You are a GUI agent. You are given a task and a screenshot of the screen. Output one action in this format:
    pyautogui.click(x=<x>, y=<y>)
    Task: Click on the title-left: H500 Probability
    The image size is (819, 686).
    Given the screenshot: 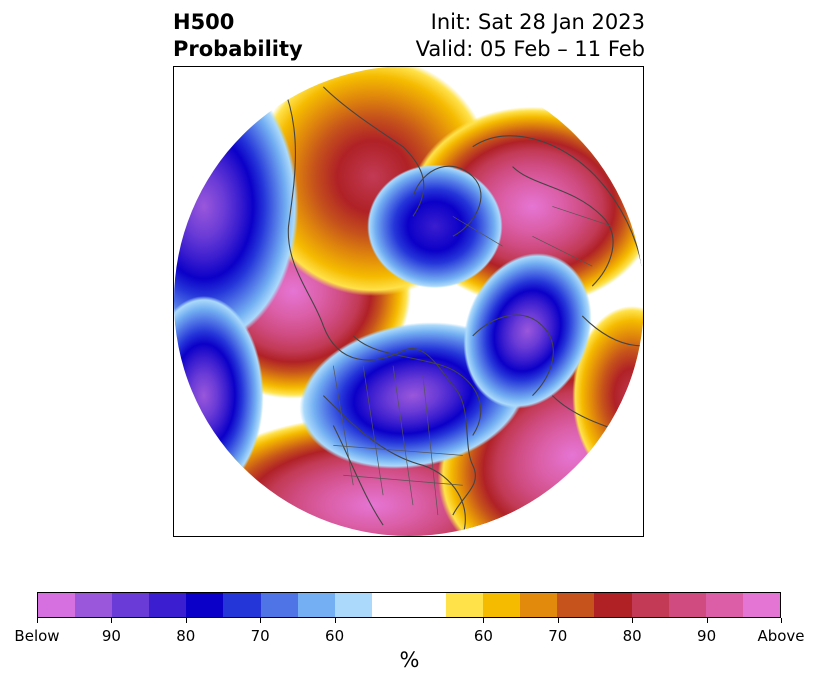 What is the action you would take?
    pyautogui.click(x=238, y=36)
    